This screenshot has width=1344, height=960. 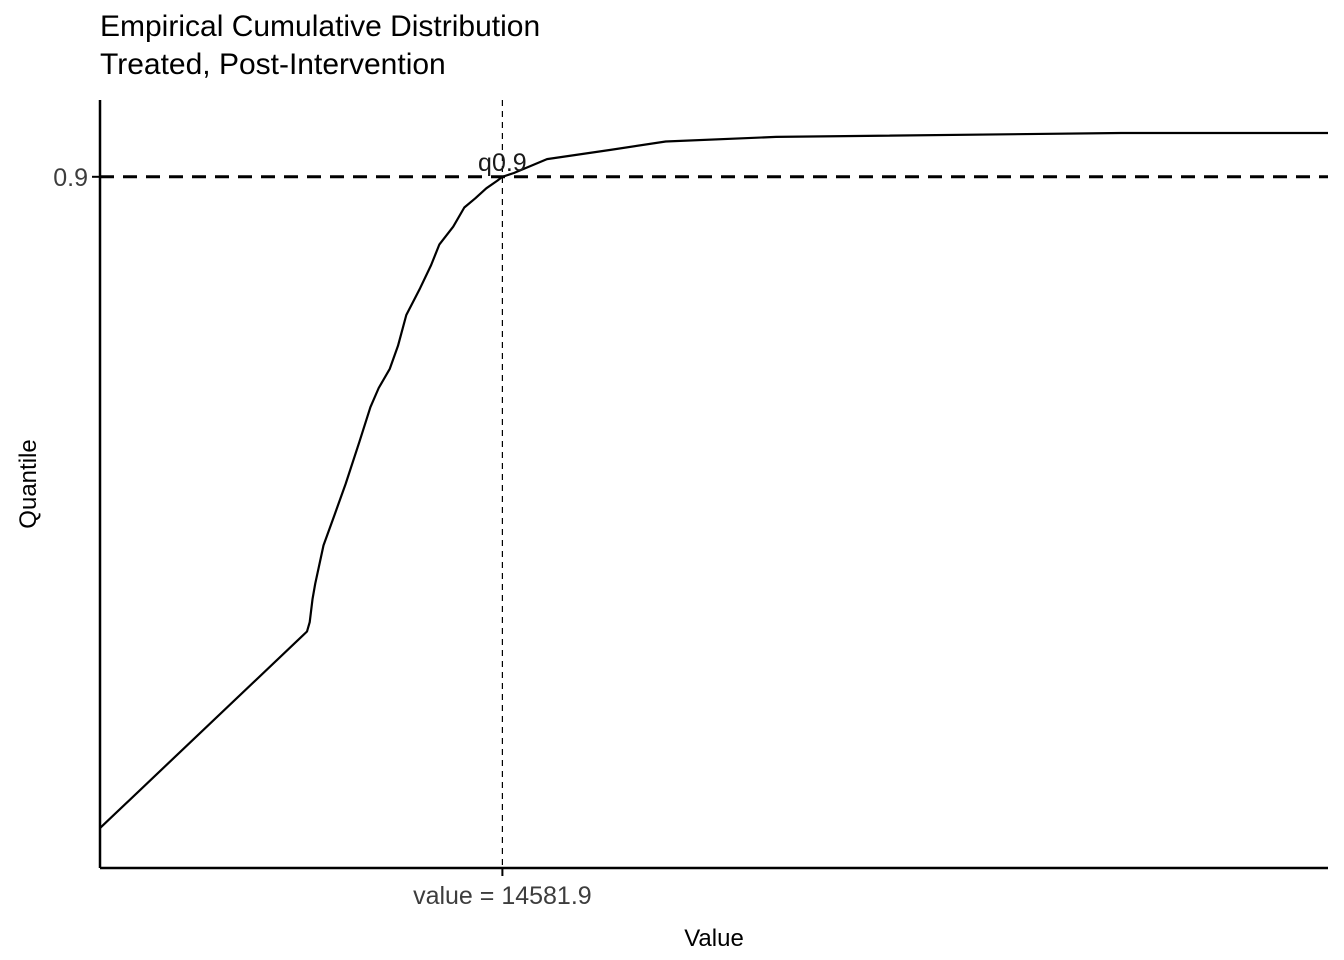 I want to click on quantile-annotation: q0.9, so click(x=502, y=163).